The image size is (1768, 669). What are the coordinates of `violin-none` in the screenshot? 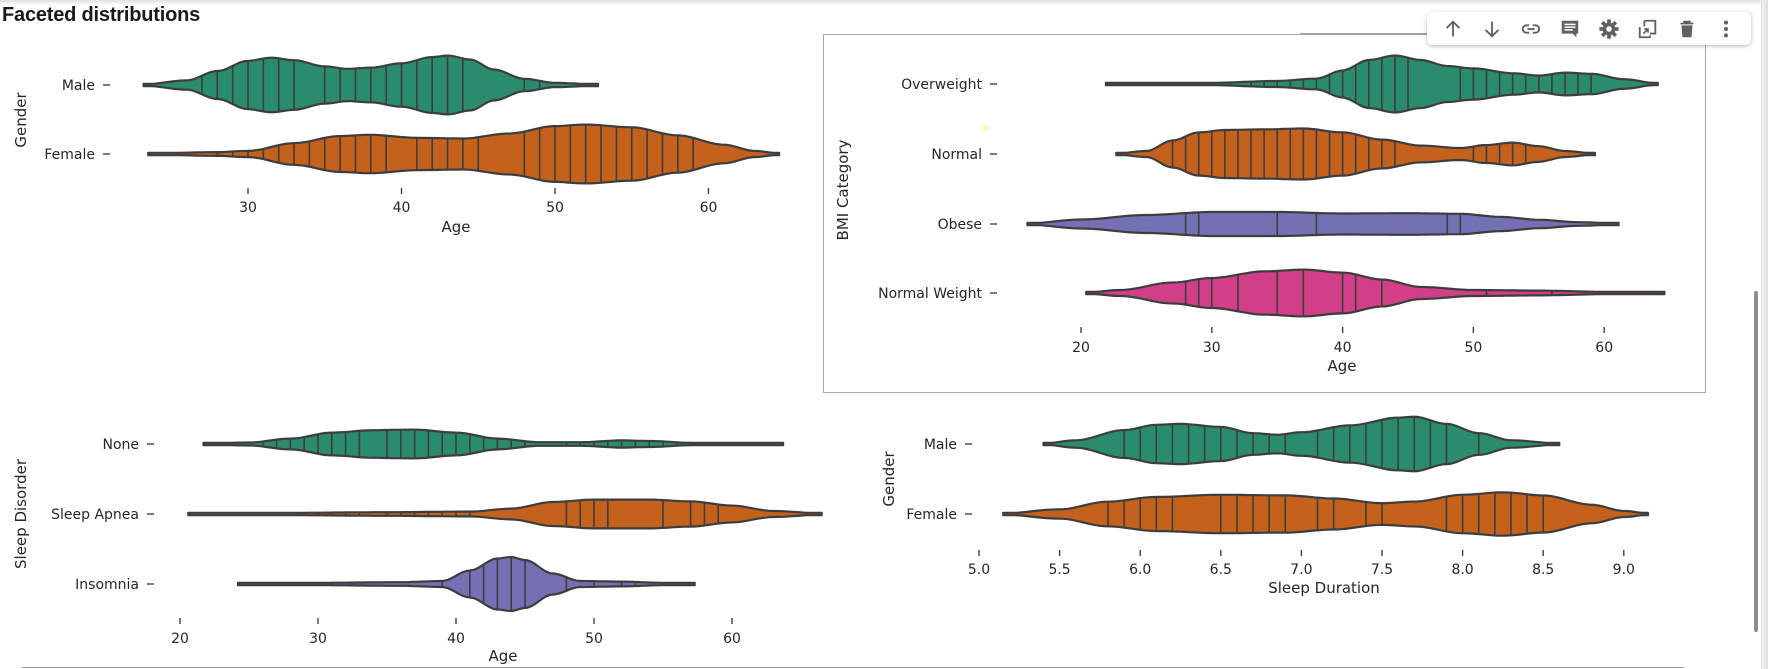 It's located at (493, 444).